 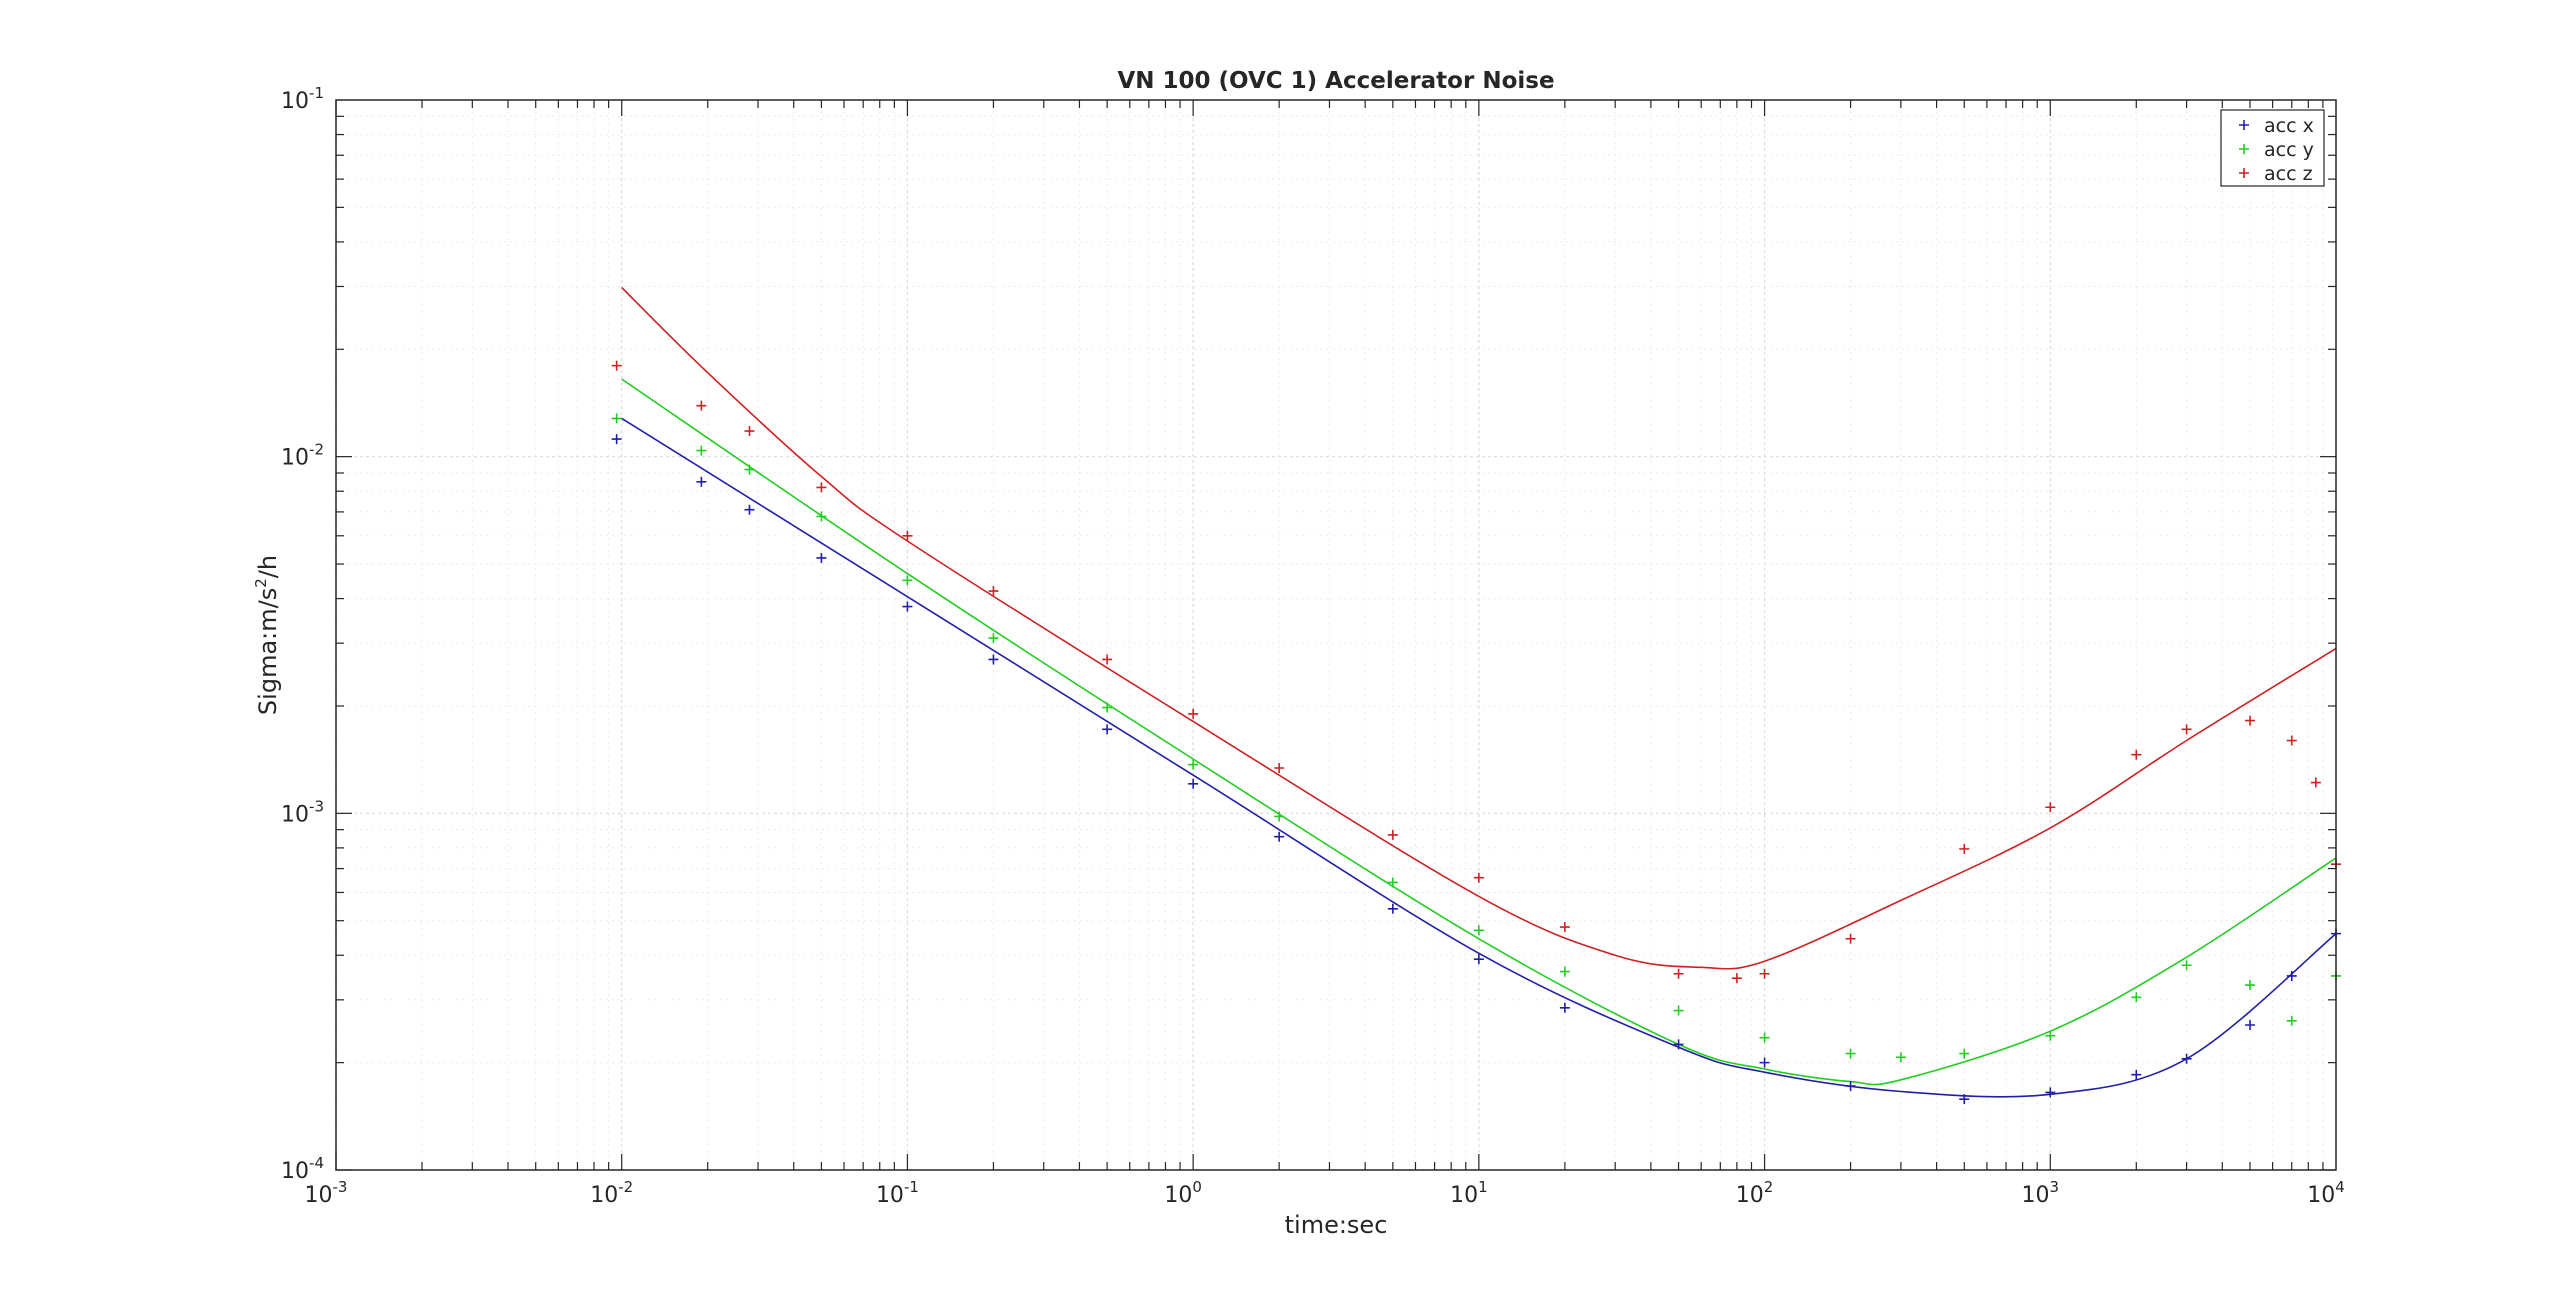 I want to click on y-axis-label-sup: 2, so click(x=261, y=583).